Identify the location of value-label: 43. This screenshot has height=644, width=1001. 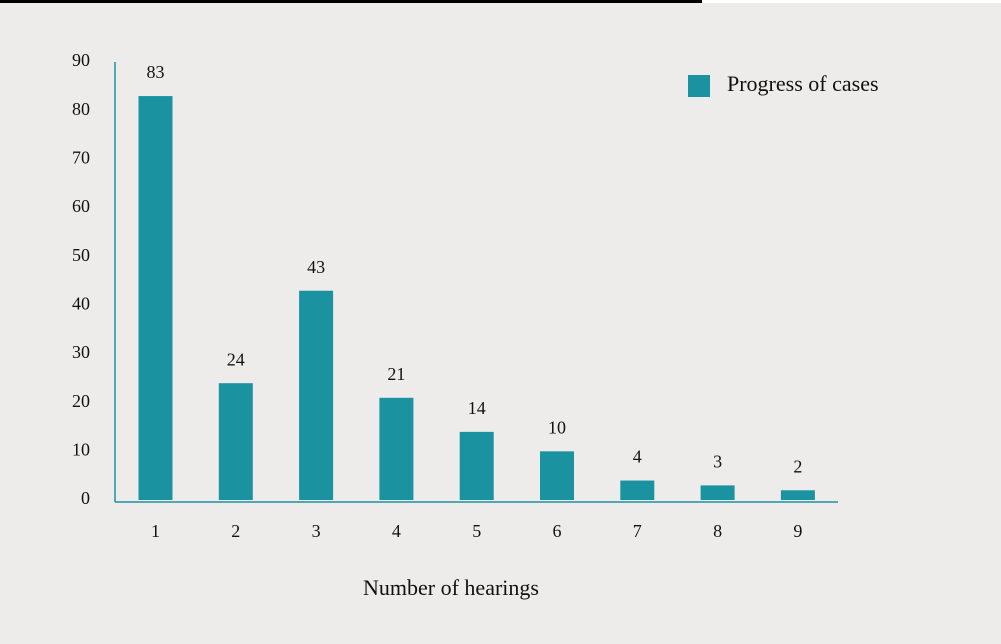
(316, 267).